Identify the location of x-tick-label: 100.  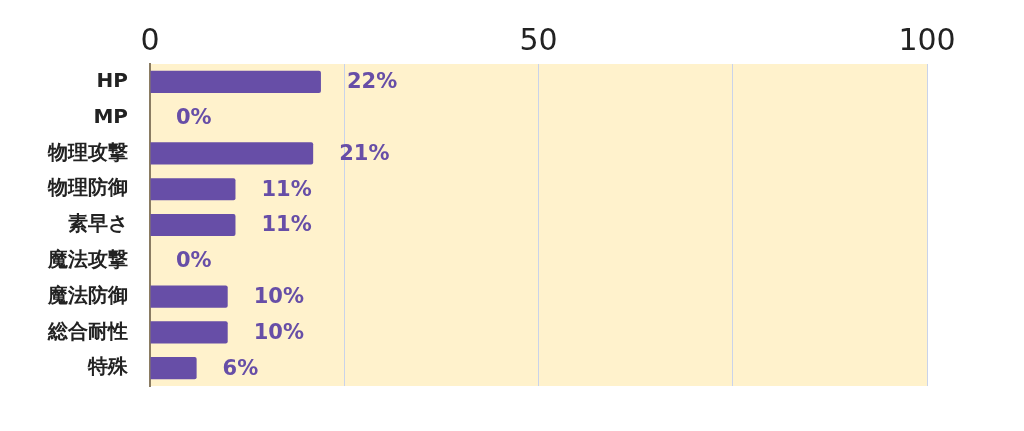
(927, 39).